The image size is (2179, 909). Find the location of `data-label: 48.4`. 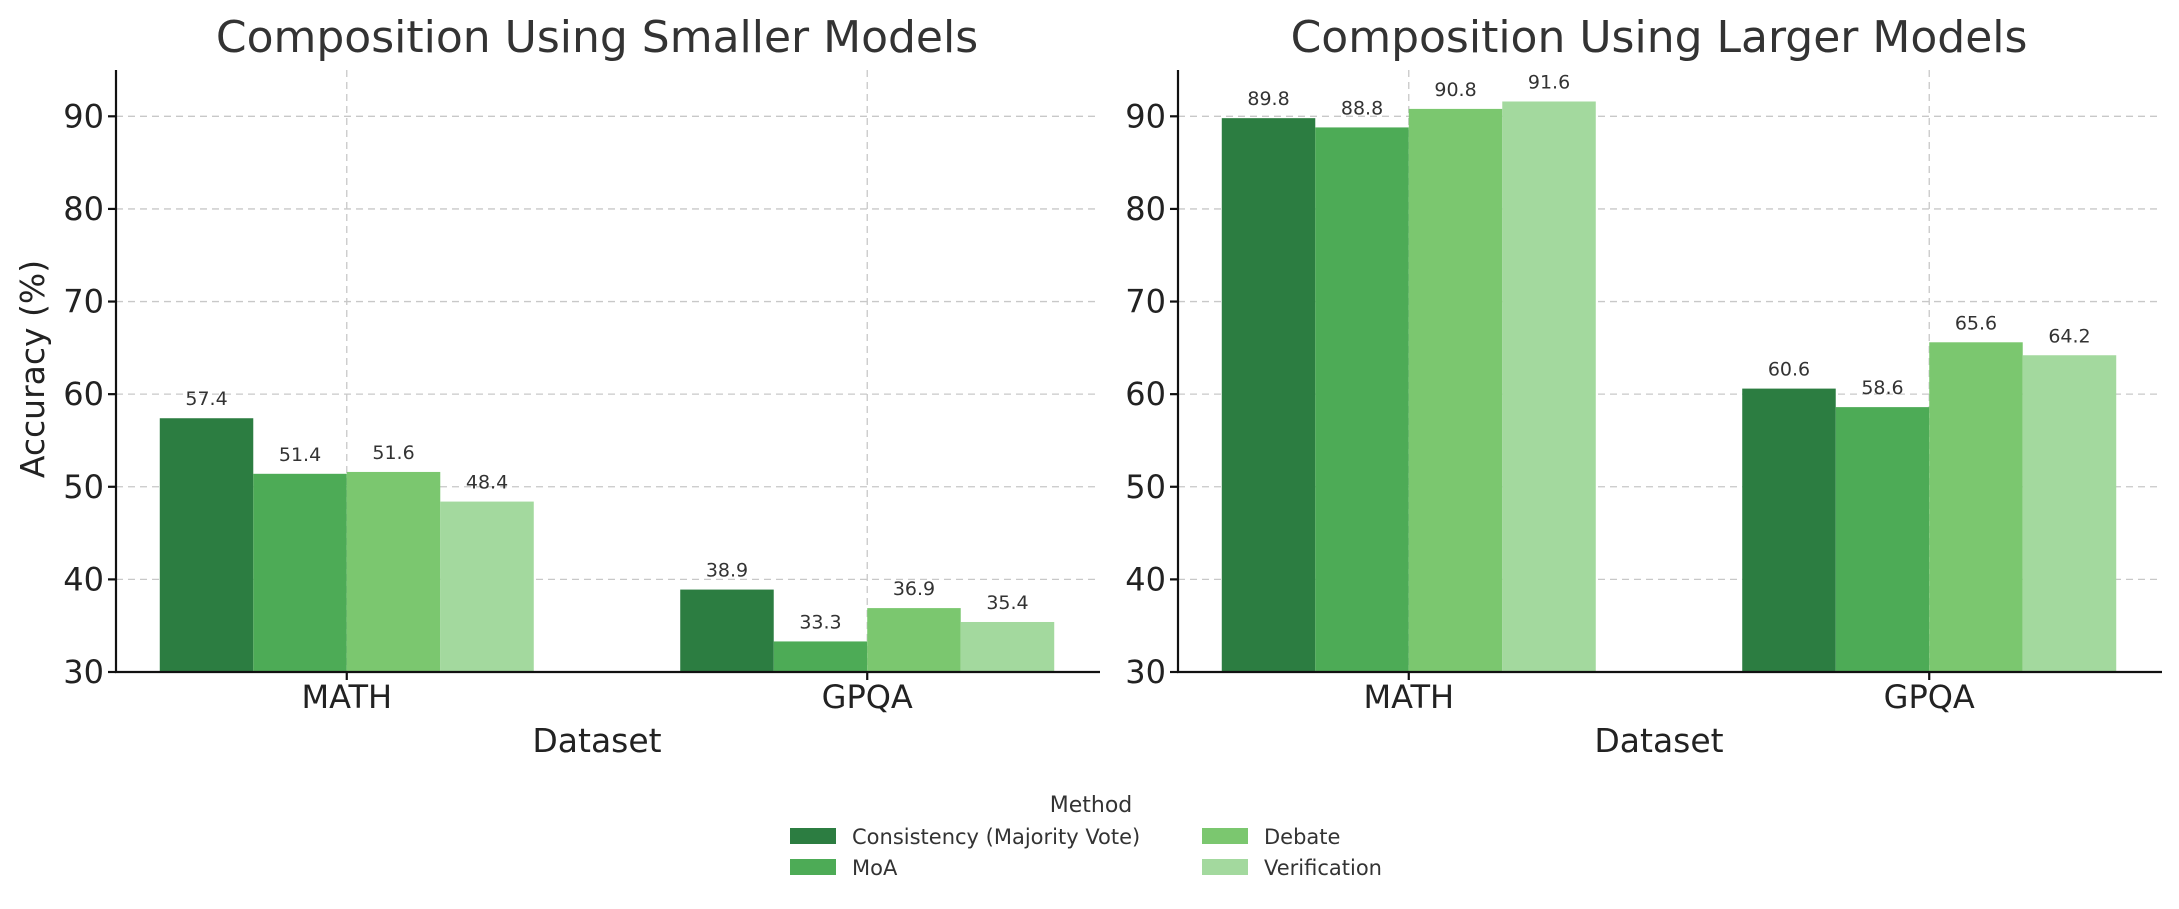

data-label: 48.4 is located at coordinates (487, 483).